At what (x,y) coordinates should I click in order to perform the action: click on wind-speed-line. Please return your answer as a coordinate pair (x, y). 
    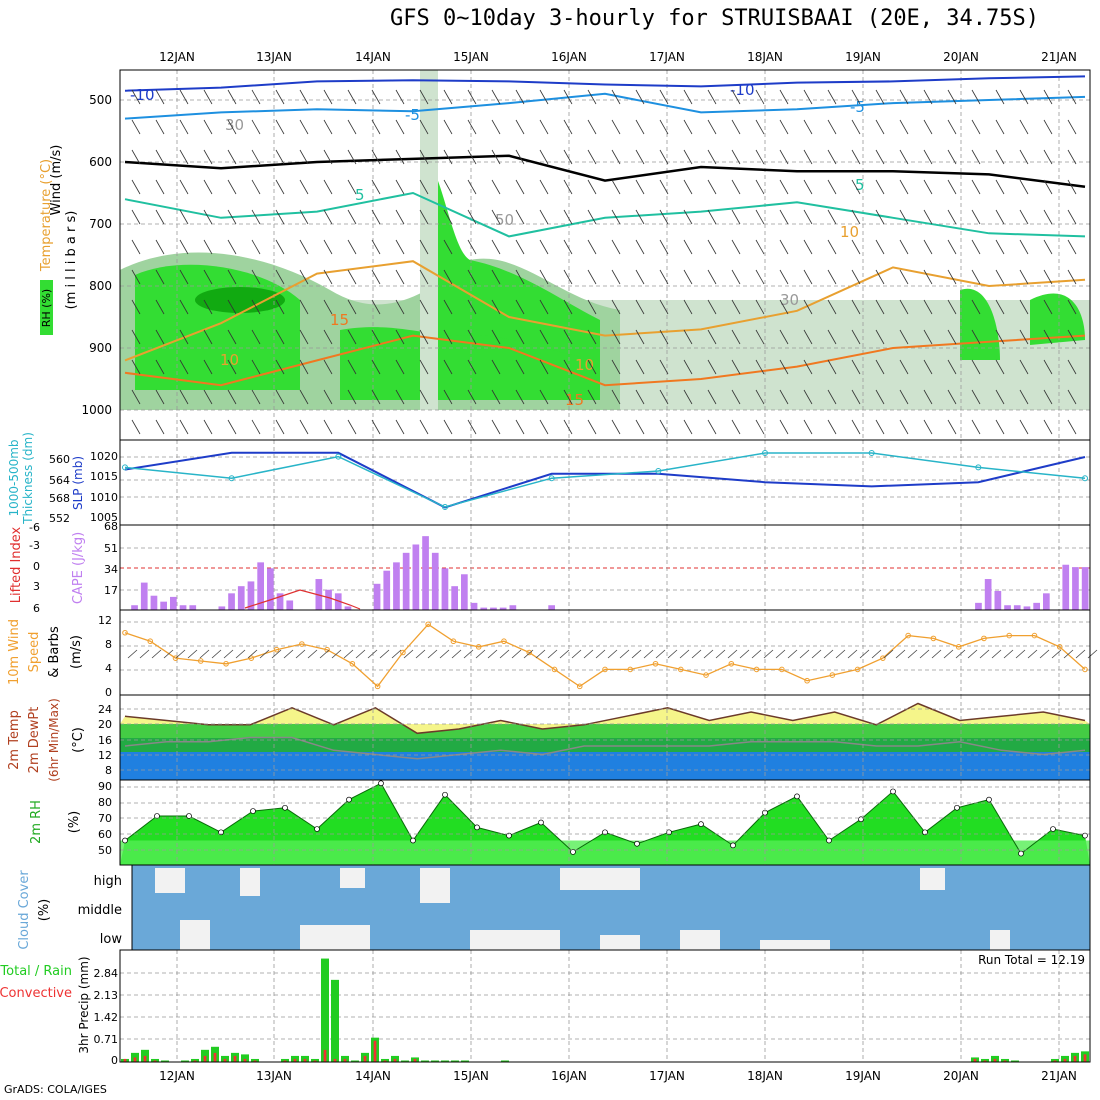
    Looking at the image, I should click on (605, 655).